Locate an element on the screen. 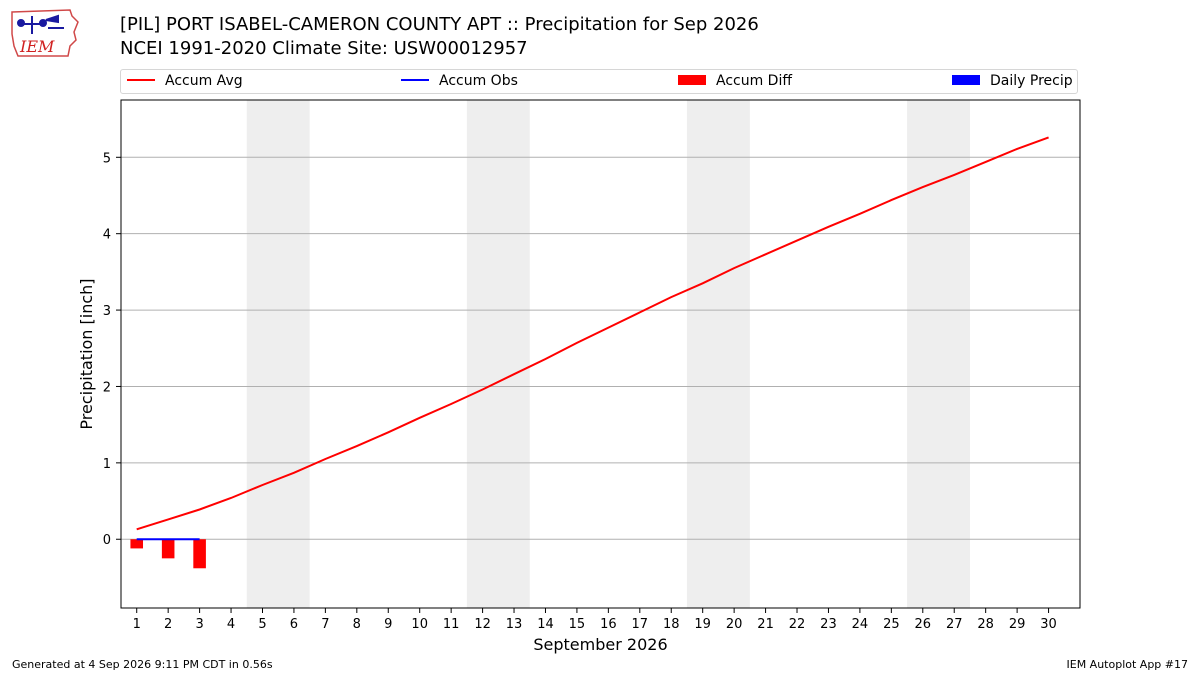 The height and width of the screenshot is (675, 1200). x-tick-label: 9 is located at coordinates (388, 624).